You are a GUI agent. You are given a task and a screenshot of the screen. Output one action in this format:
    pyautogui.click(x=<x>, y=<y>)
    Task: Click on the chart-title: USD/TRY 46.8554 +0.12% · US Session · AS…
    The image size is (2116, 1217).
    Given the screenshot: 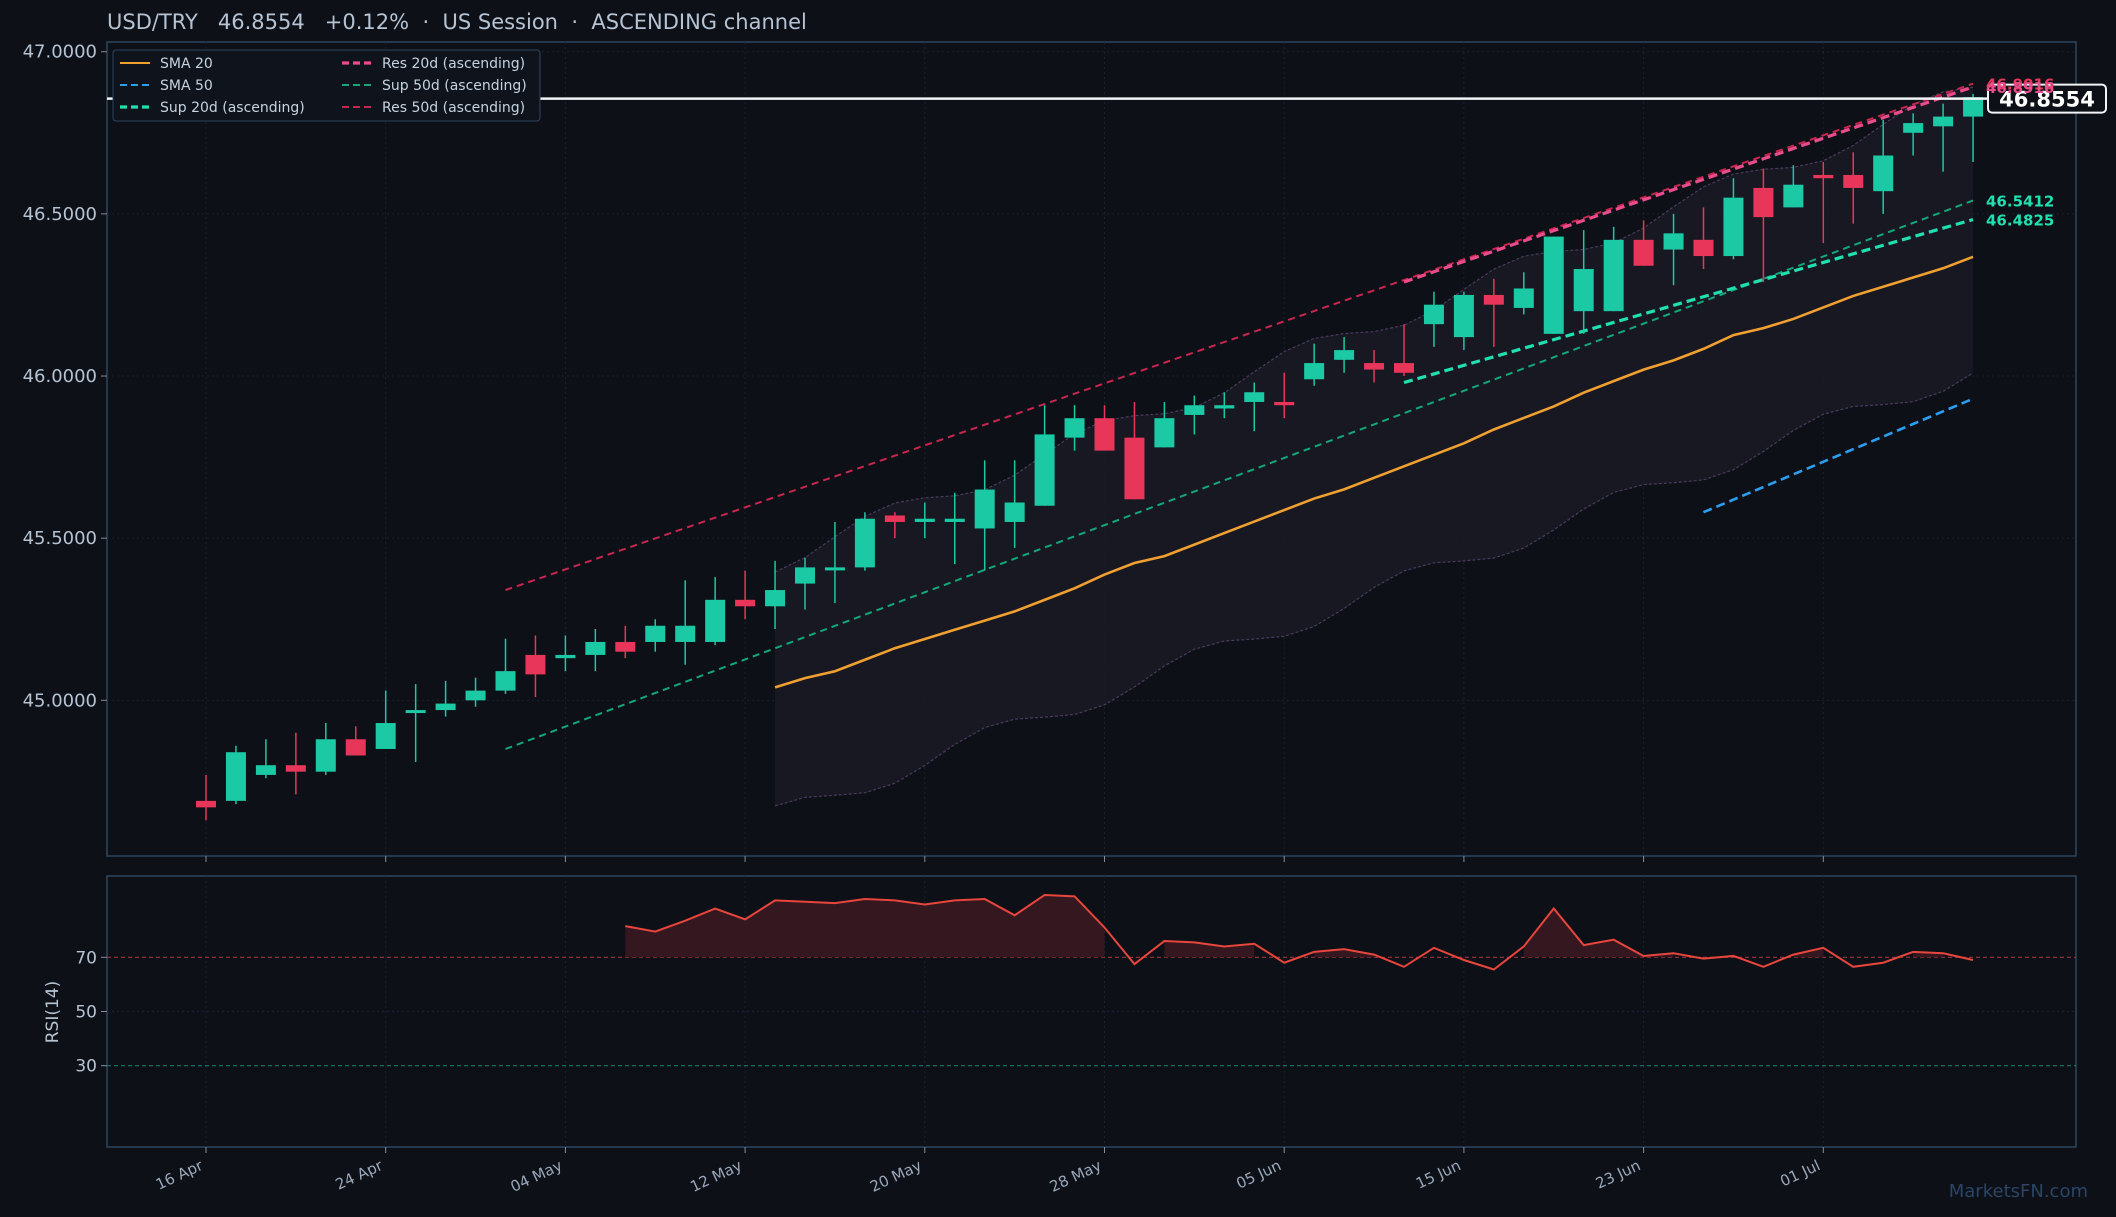 What is the action you would take?
    pyautogui.click(x=457, y=22)
    